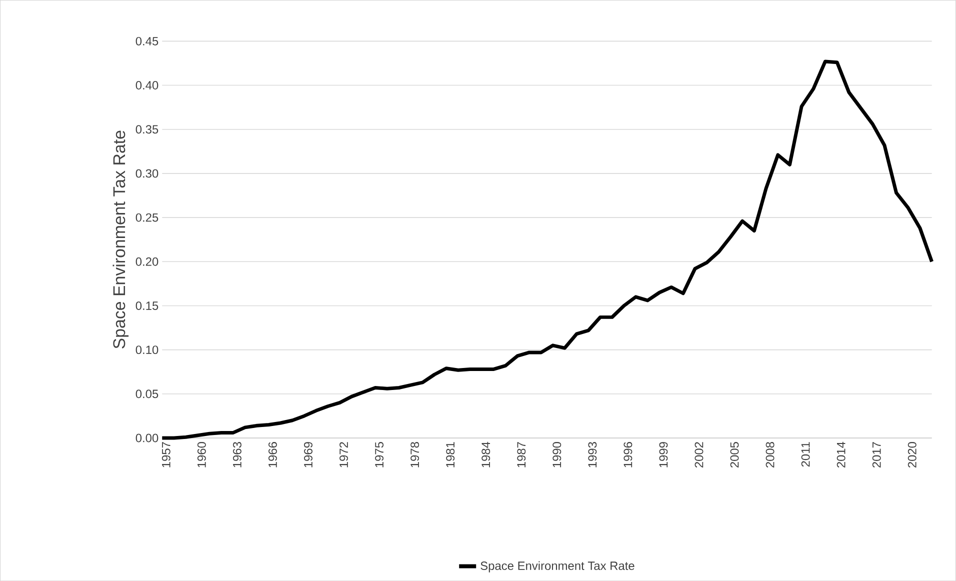  What do you see at coordinates (201, 455) in the screenshot?
I see `x-tick-label: 1960` at bounding box center [201, 455].